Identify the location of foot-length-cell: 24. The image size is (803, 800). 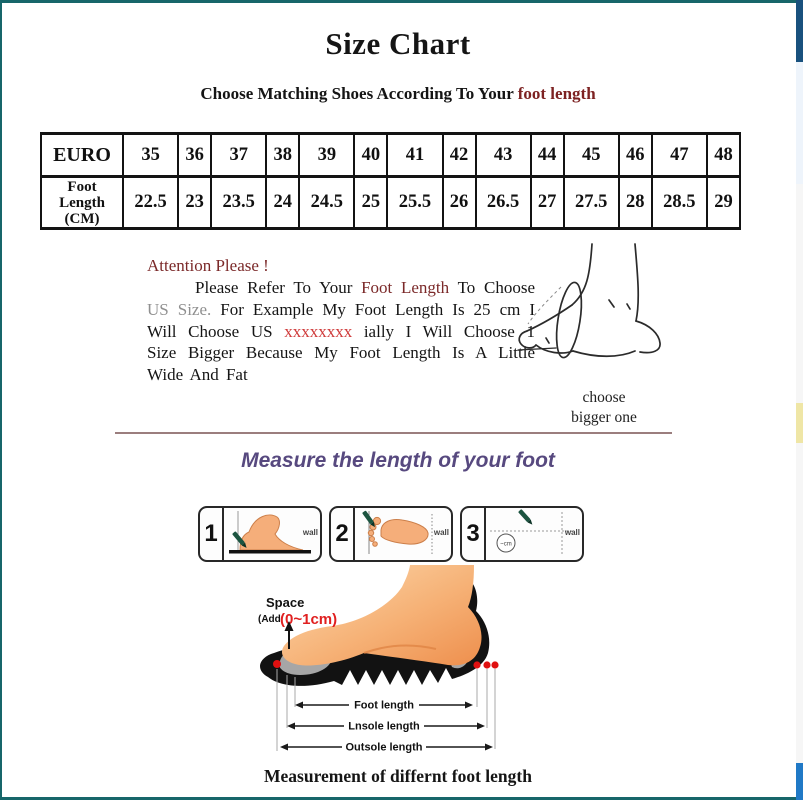
(283, 202).